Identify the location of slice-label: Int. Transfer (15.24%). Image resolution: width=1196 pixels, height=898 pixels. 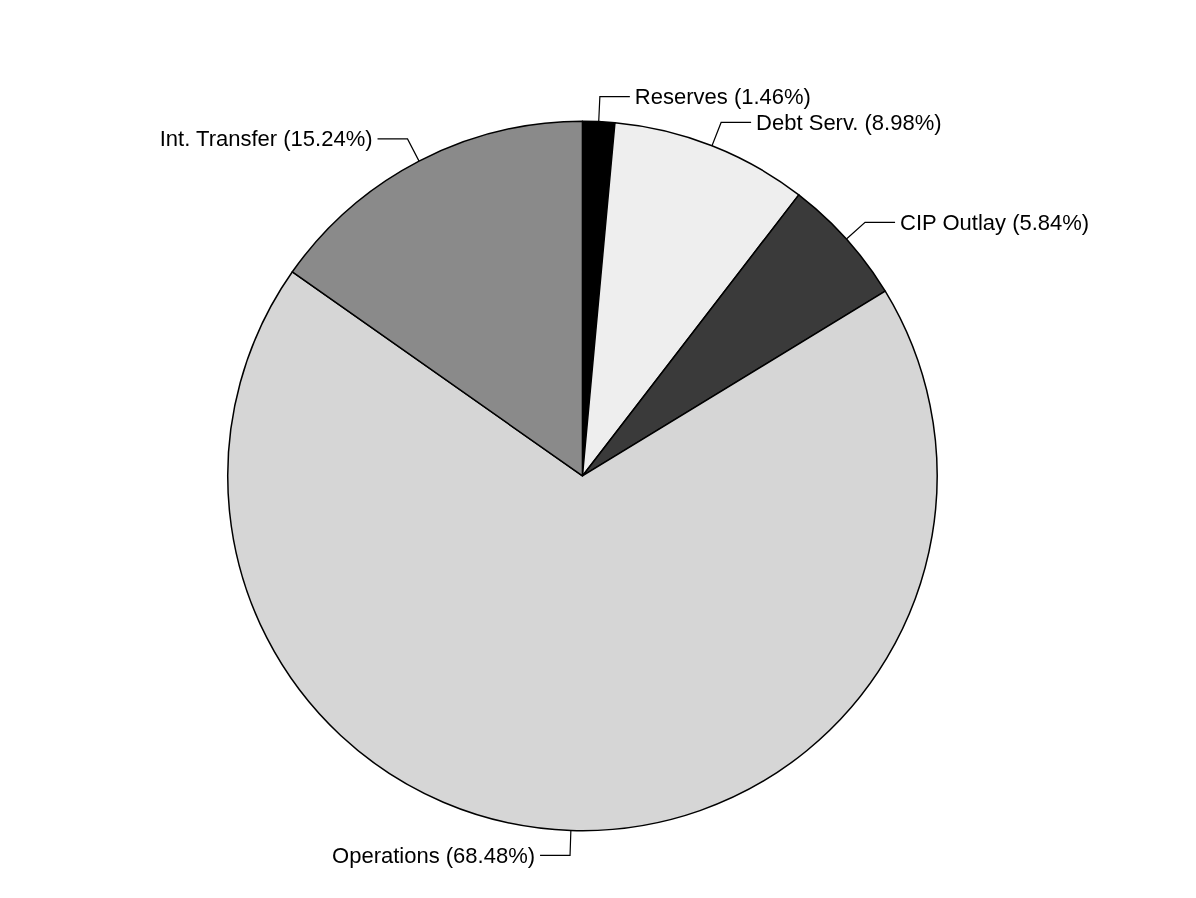
(266, 139).